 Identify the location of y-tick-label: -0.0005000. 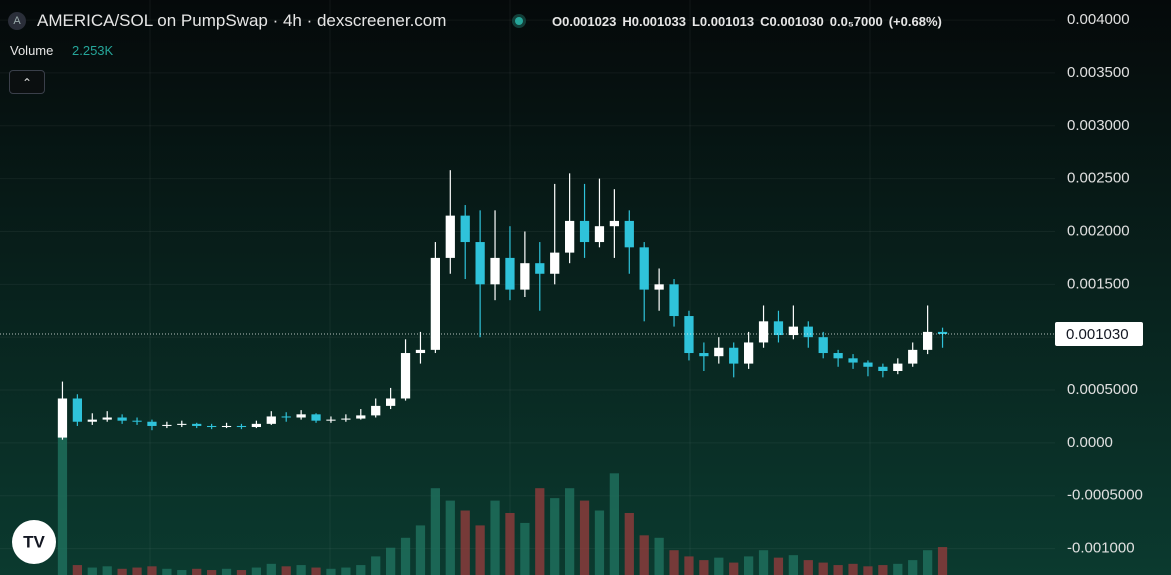
(1105, 495).